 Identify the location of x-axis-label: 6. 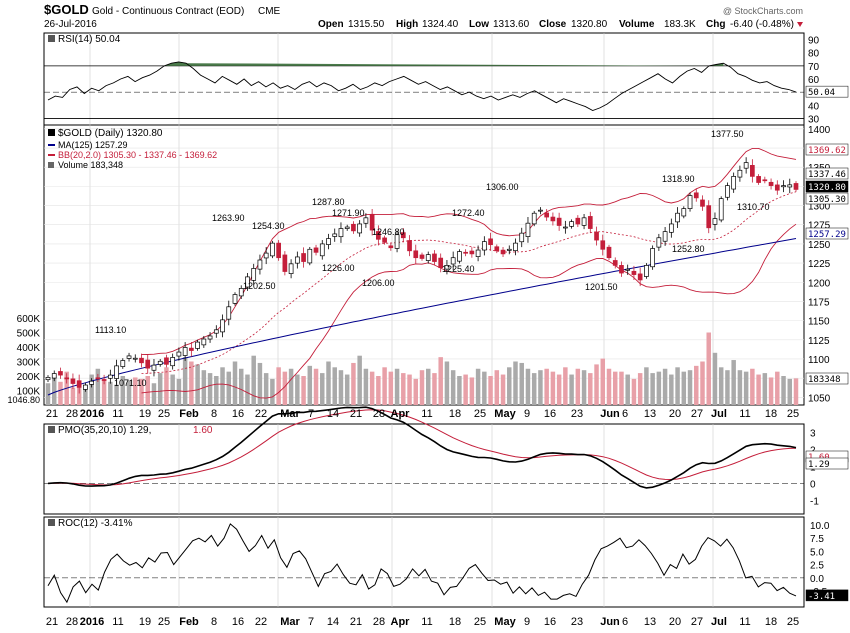
(625, 414).